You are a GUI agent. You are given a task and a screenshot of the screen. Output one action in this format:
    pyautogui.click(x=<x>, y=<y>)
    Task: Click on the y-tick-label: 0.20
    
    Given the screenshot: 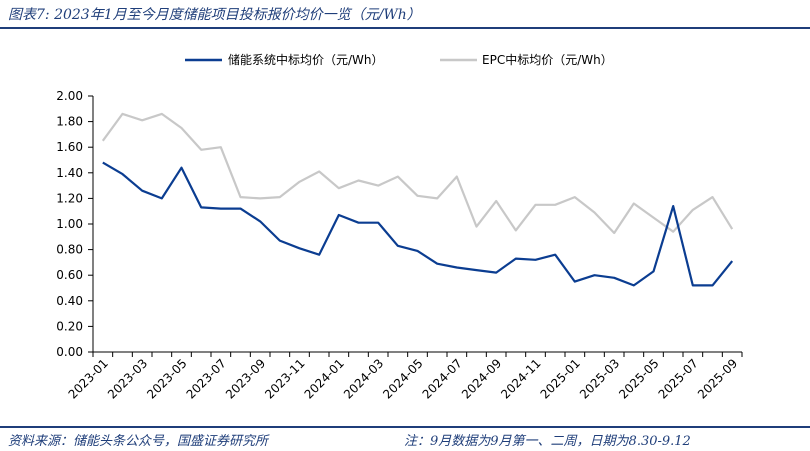 What is the action you would take?
    pyautogui.click(x=69, y=326)
    